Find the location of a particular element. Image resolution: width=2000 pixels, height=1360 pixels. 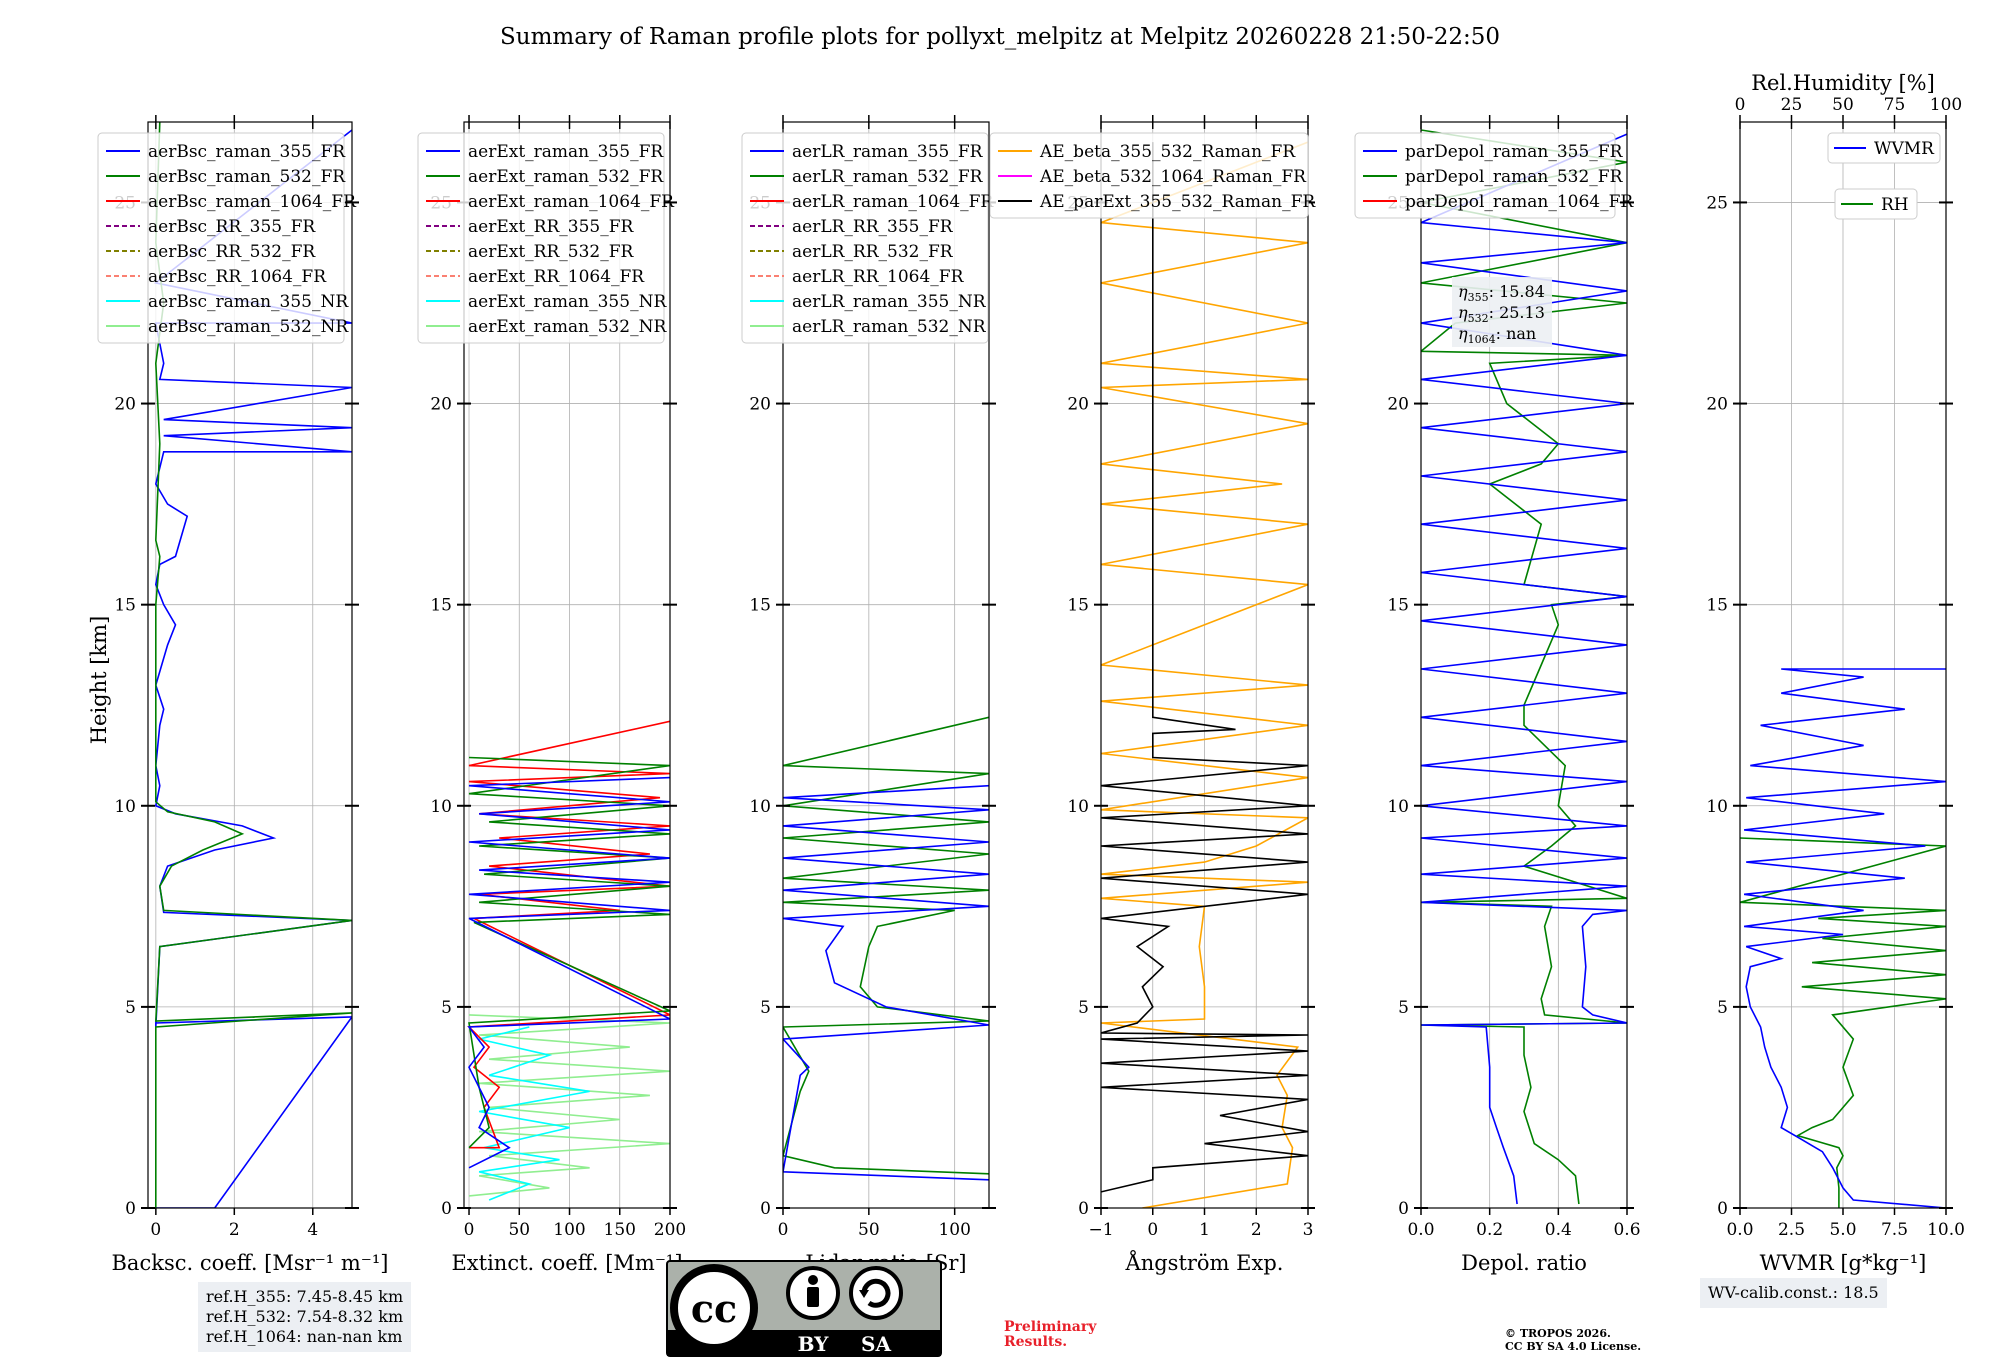

legend: RH is located at coordinates (1876, 204).